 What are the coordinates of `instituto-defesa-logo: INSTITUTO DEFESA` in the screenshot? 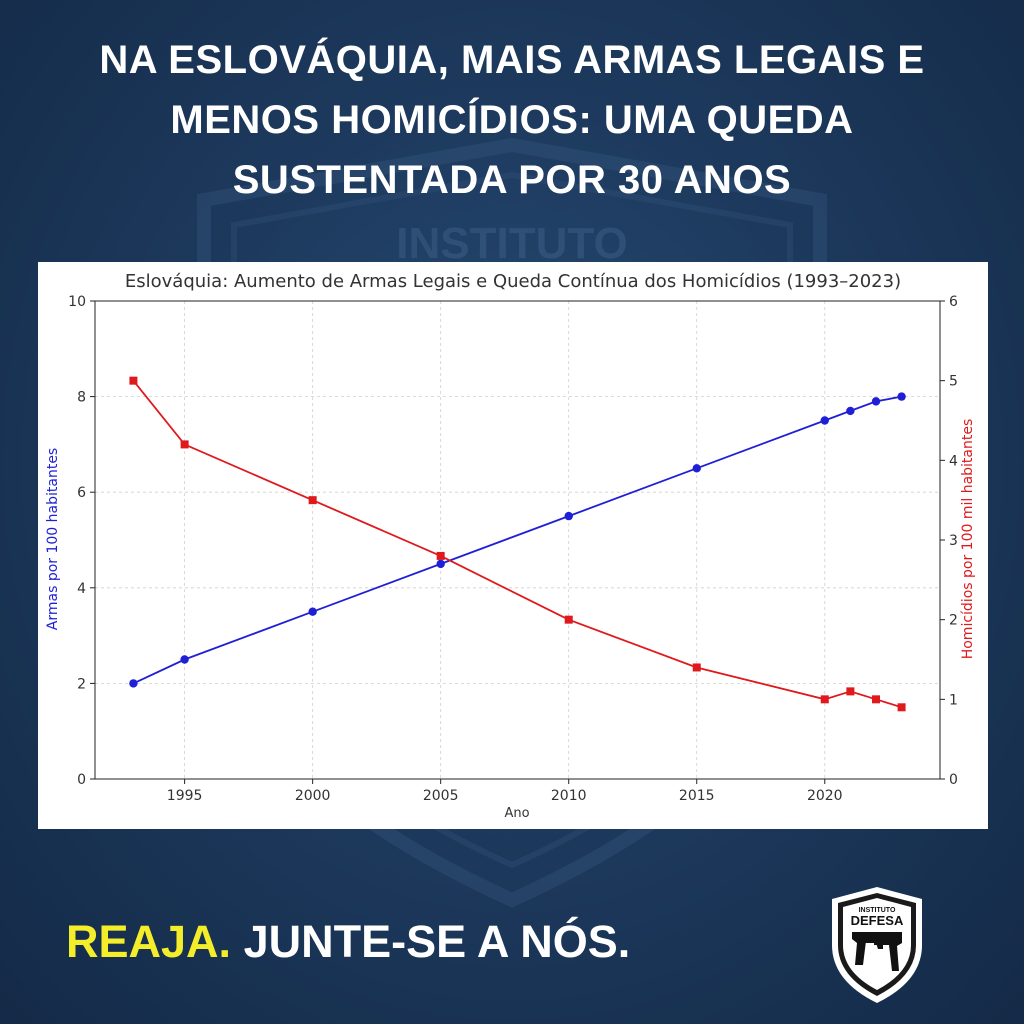 It's located at (877, 945).